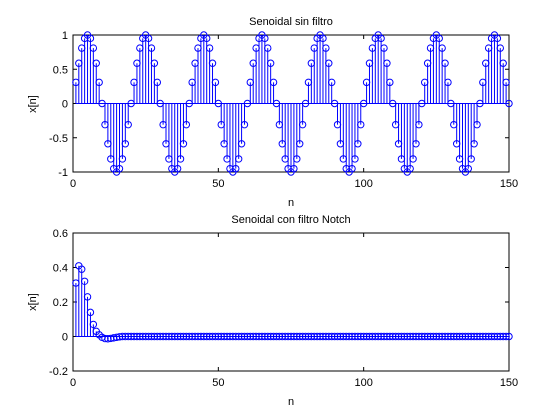  What do you see at coordinates (60, 269) in the screenshot?
I see `y-tick-label: 0.4` at bounding box center [60, 269].